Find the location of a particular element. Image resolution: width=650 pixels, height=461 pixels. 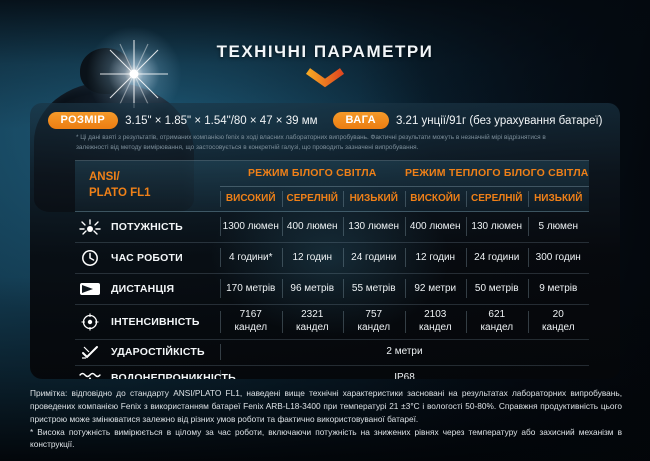

table-row-waterproof: ВОДОНЕПРОНИКНІСТЬ IP68 is located at coordinates (332, 372).